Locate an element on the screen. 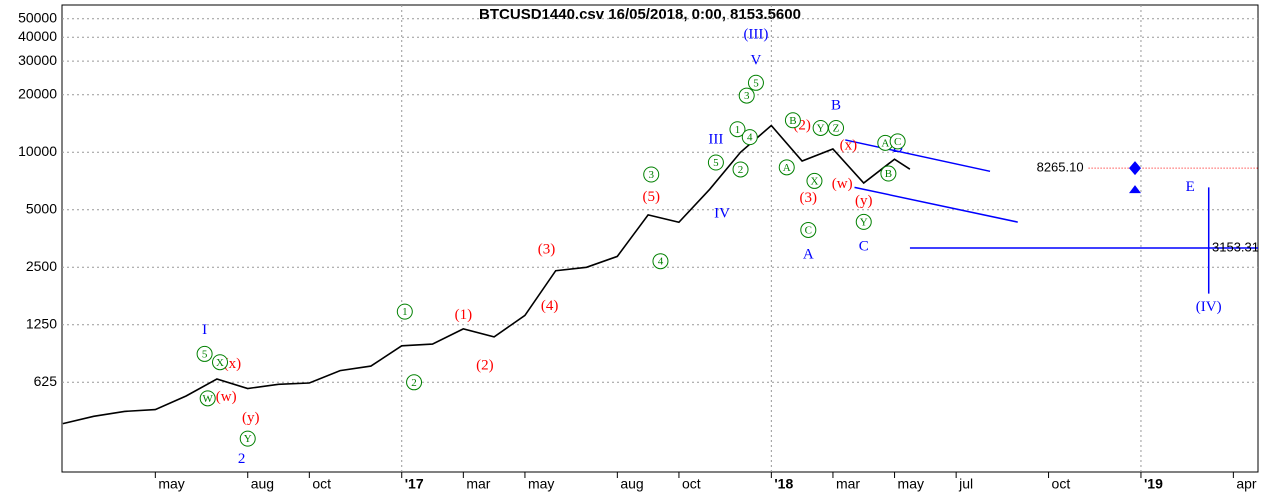 This screenshot has height=495, width=1280. wave-label: III is located at coordinates (715, 140).